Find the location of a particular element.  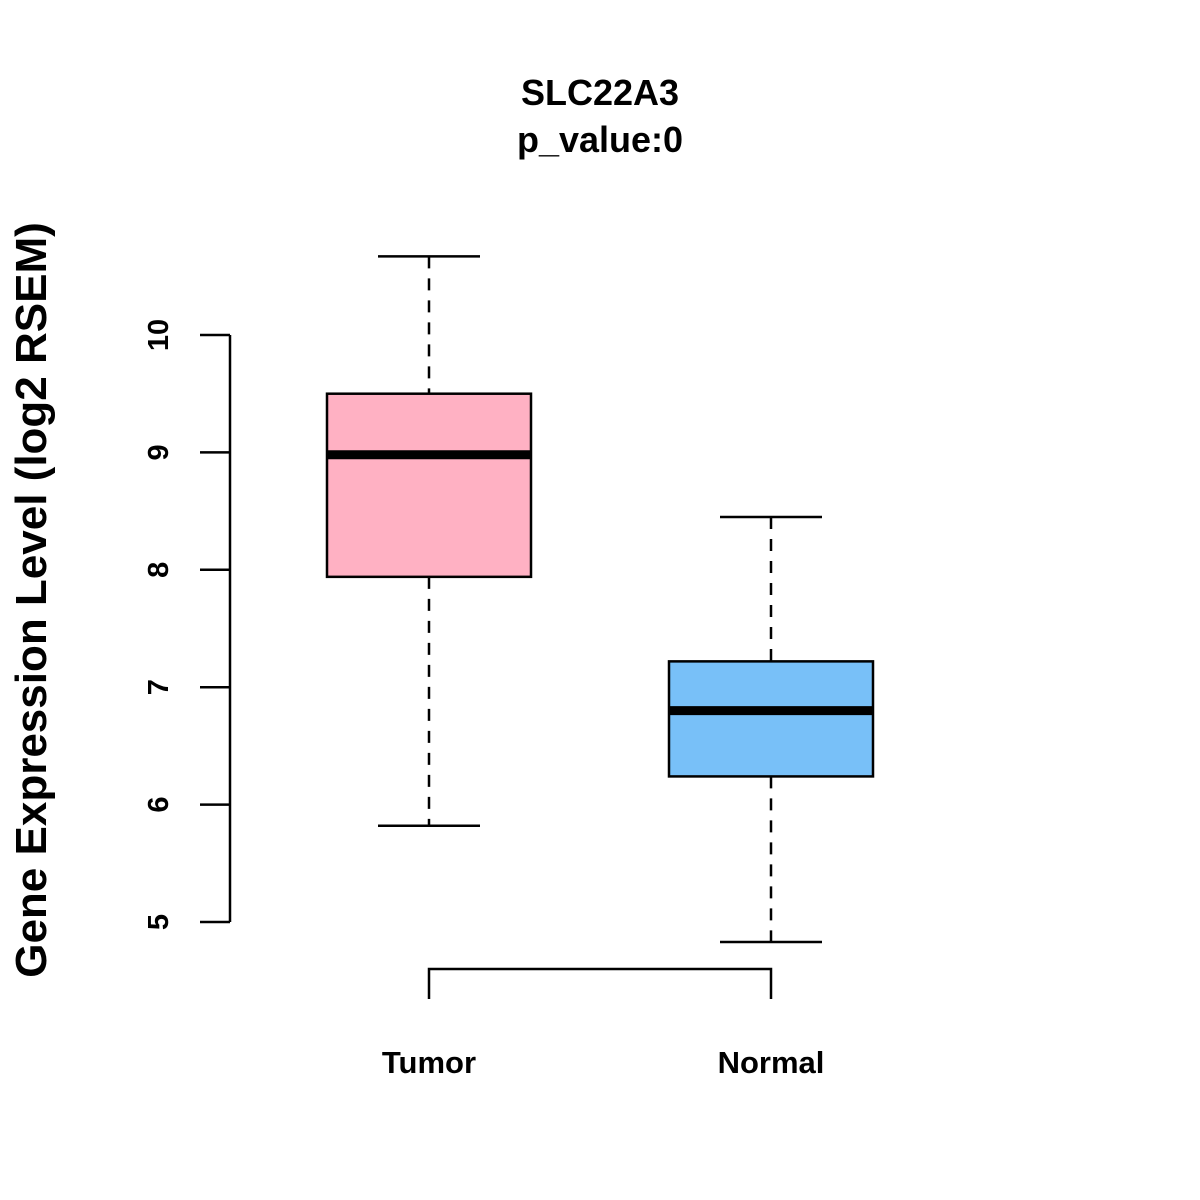

x-label-normal: Normal is located at coordinates (771, 1062).